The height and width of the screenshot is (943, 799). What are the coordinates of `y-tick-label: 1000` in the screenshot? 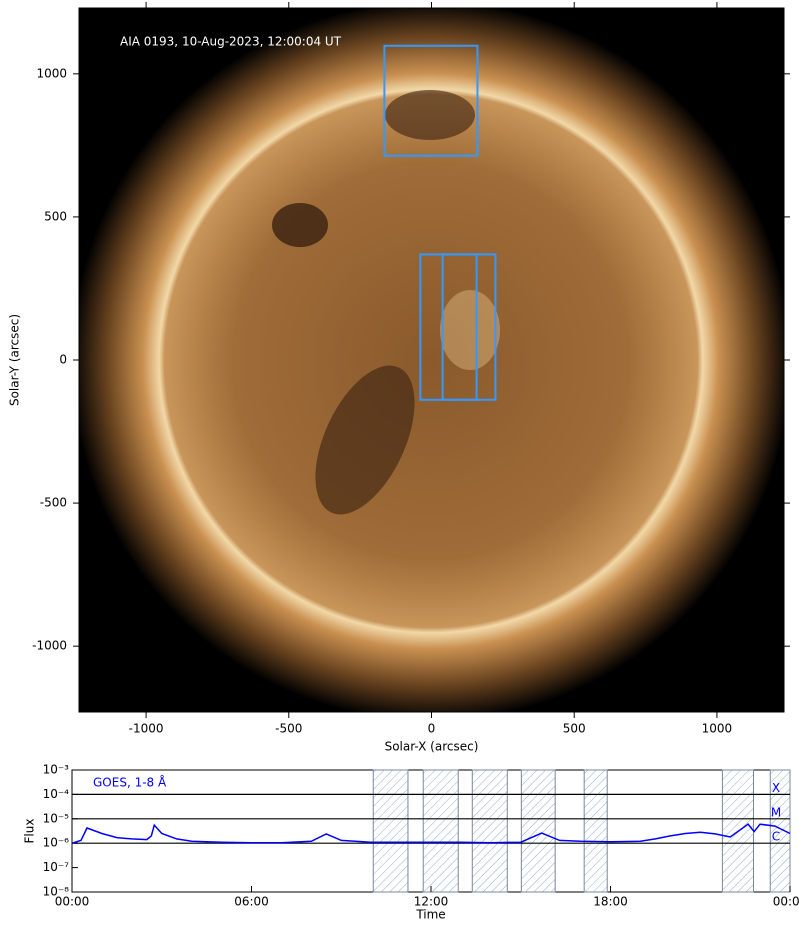 It's located at (51, 73).